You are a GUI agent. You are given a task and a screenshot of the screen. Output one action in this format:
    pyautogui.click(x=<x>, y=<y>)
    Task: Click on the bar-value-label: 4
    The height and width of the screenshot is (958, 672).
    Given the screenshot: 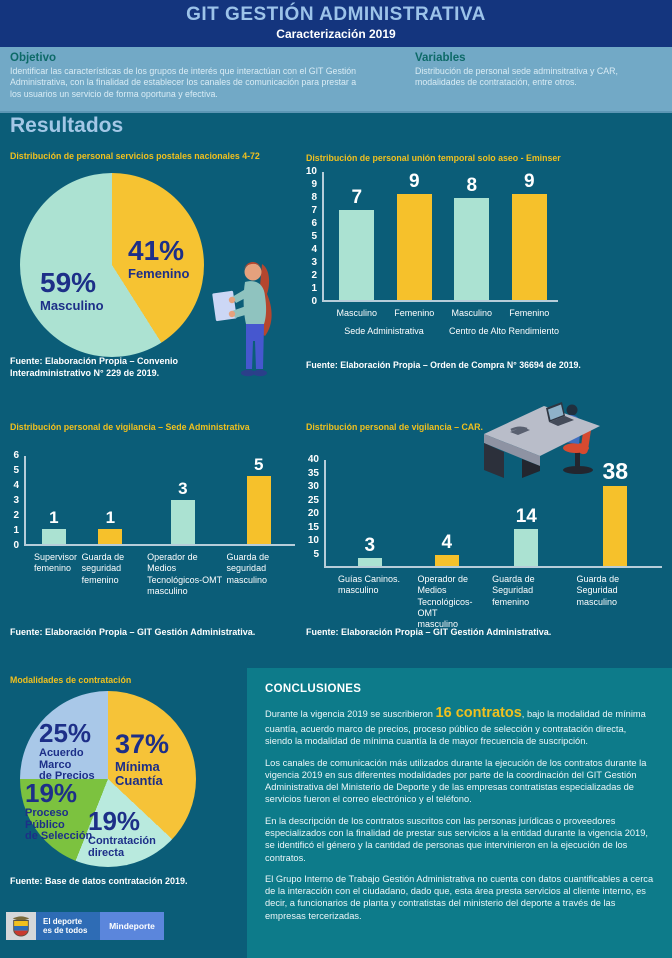 What is the action you would take?
    pyautogui.click(x=447, y=543)
    